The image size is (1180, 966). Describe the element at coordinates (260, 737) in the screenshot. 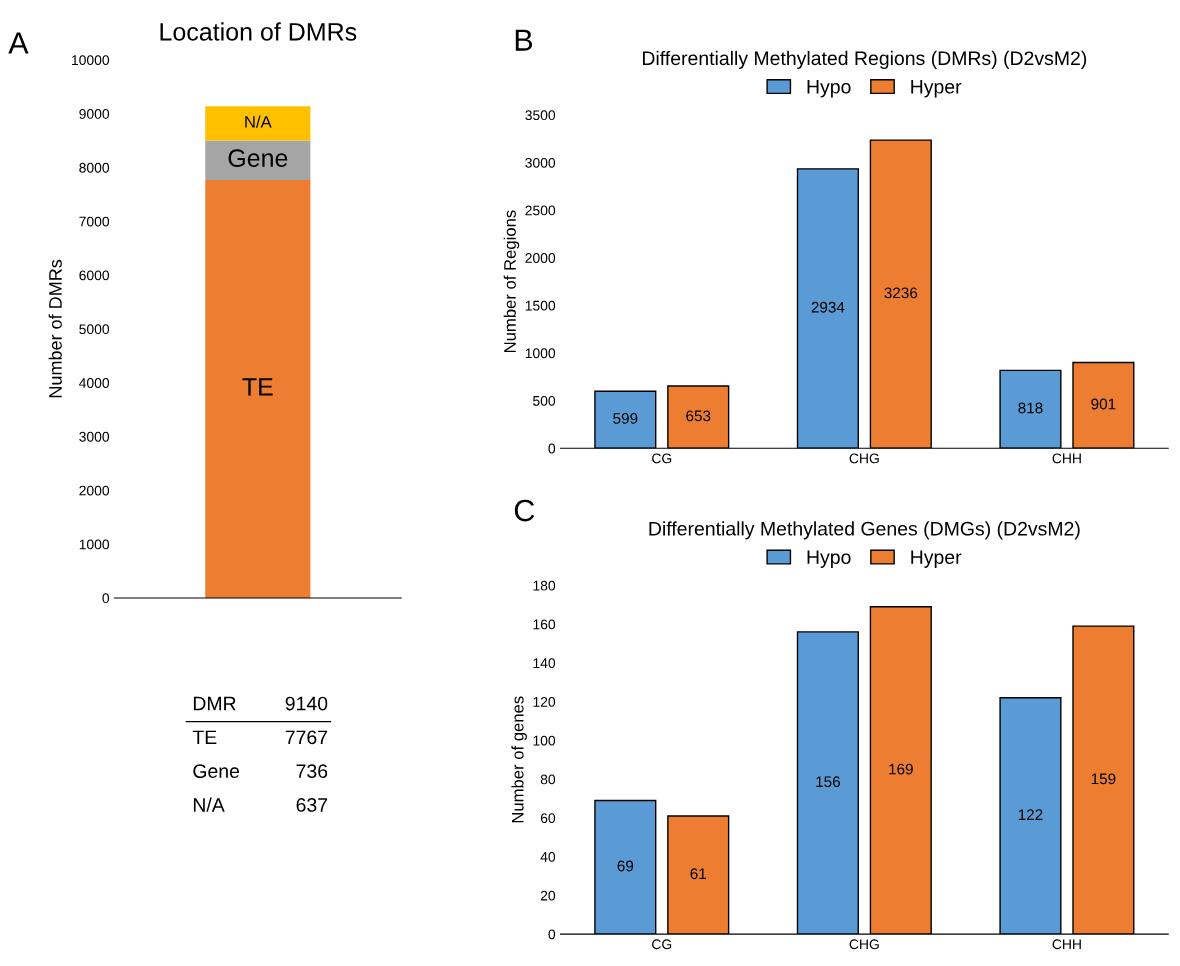

I see `text: TE 7767` at that location.